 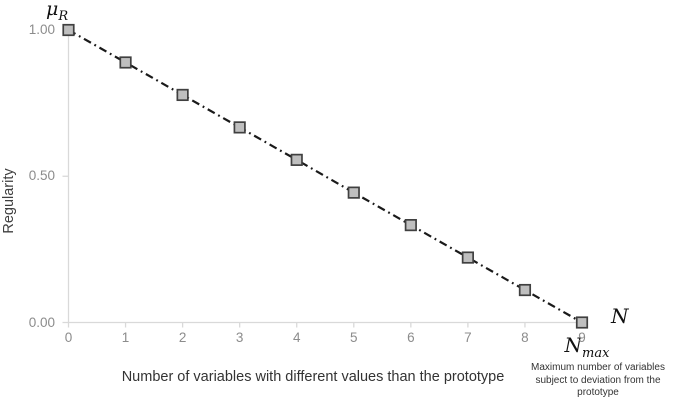 I want to click on x-tick-label: 3, so click(x=239, y=337).